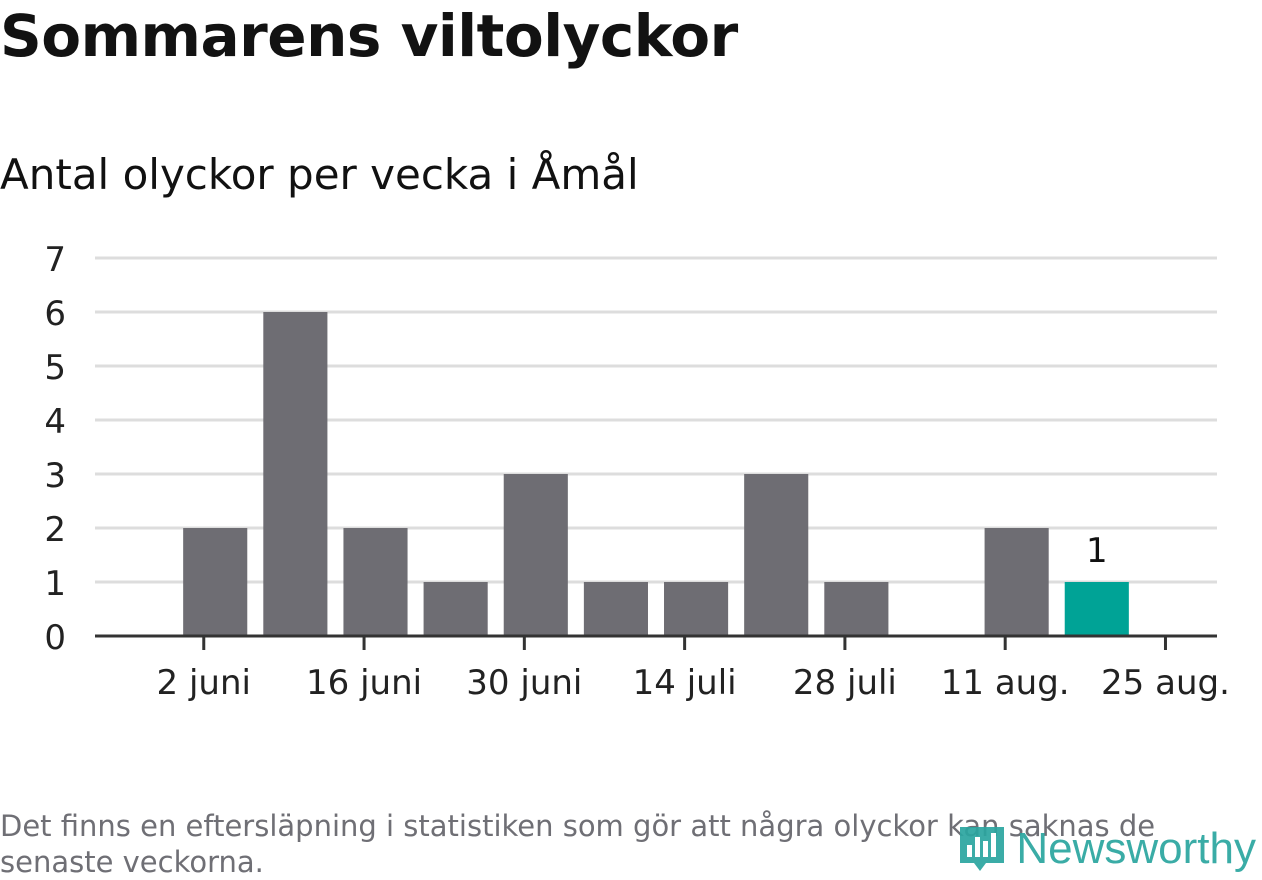  I want to click on x-tick-label: 25 aug., so click(1165, 683).